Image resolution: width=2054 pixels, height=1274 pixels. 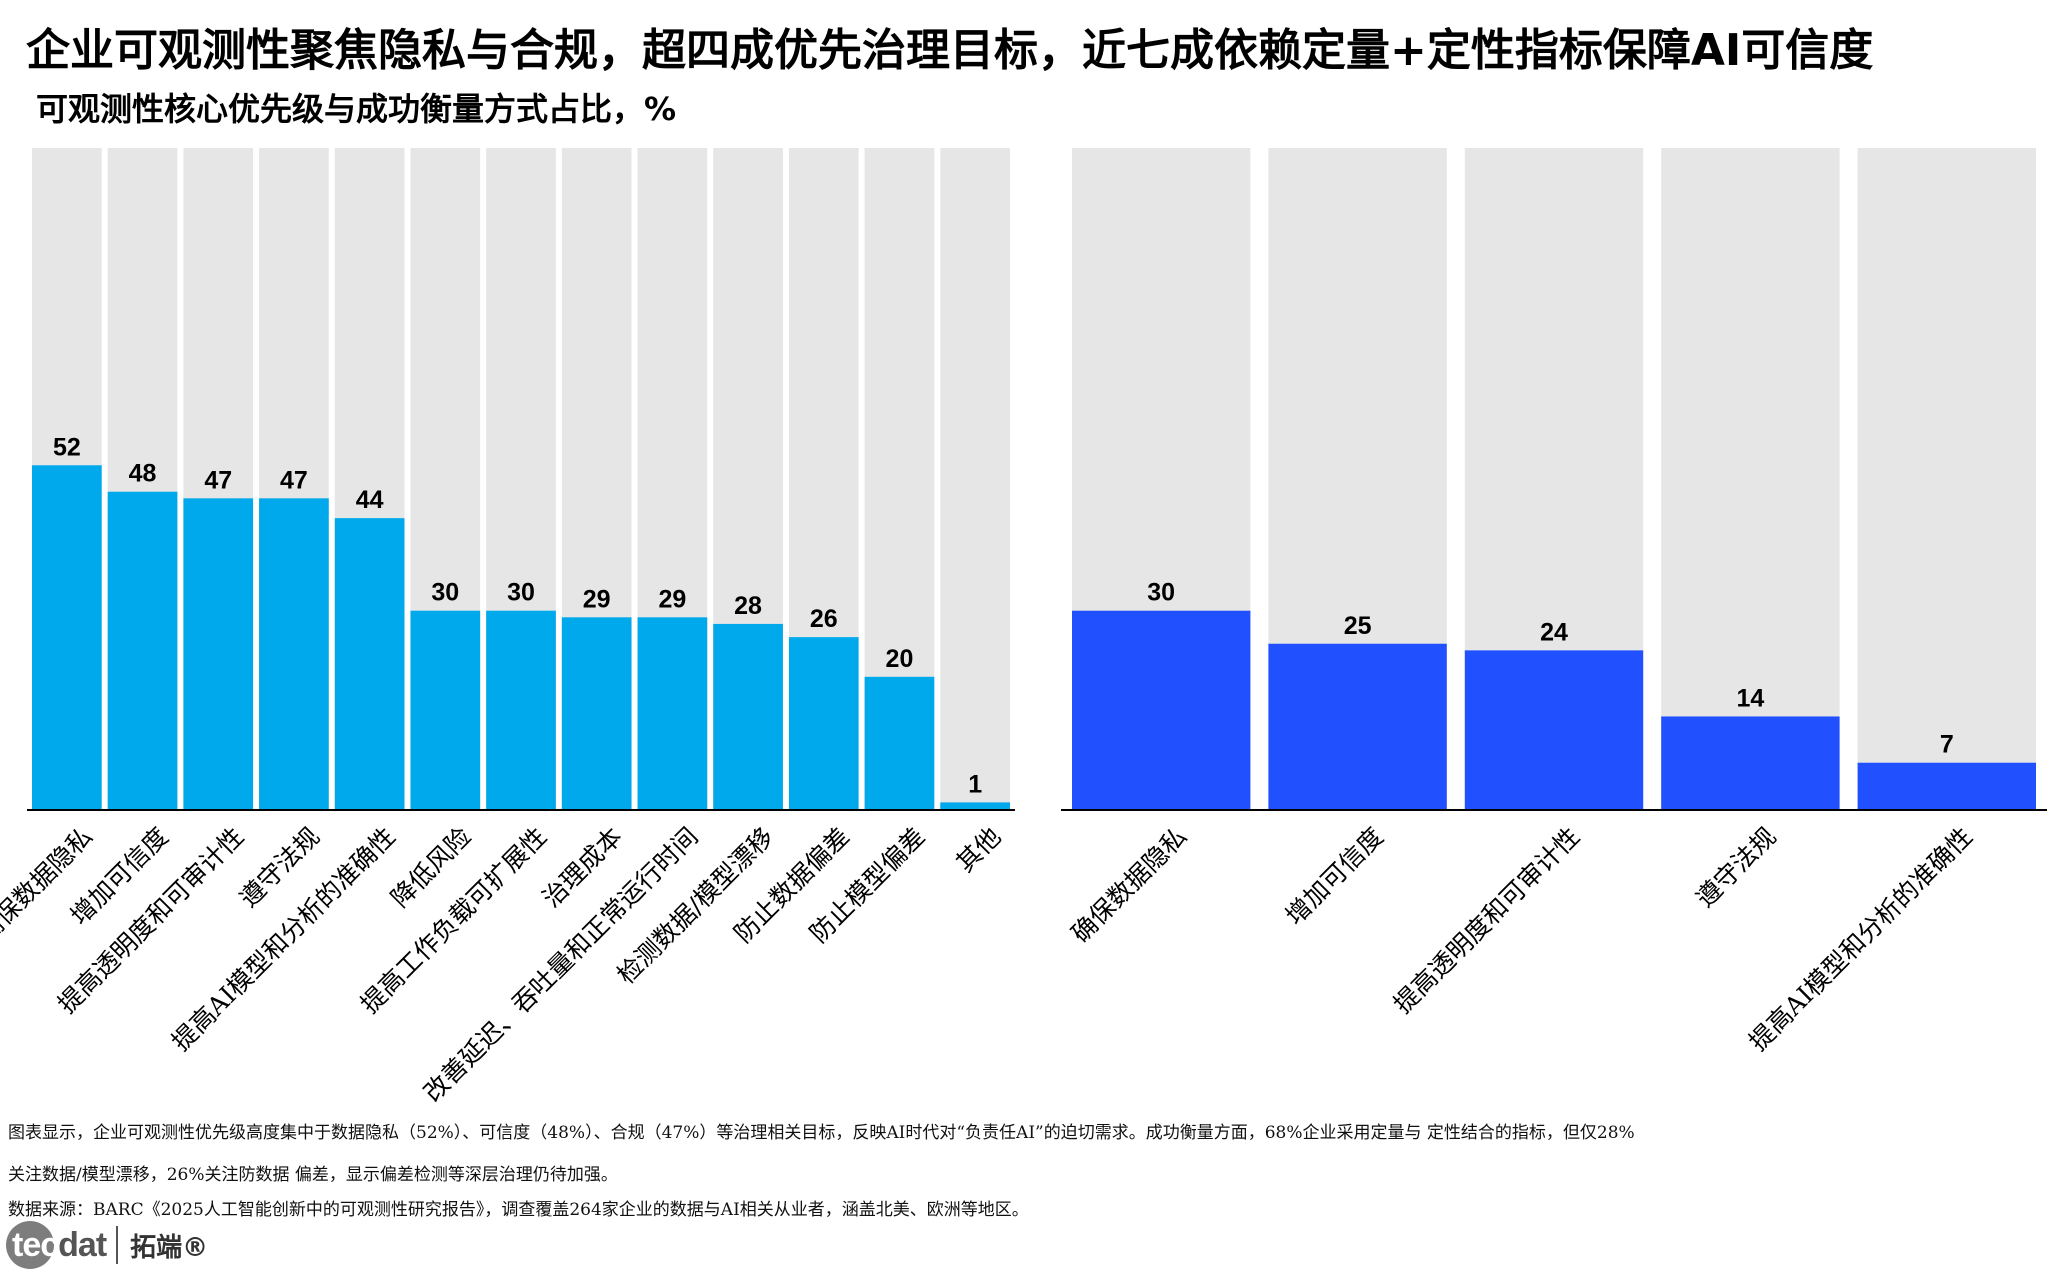 I want to click on right-category-label-1: 确保数据隐私, so click(x=1129, y=885).